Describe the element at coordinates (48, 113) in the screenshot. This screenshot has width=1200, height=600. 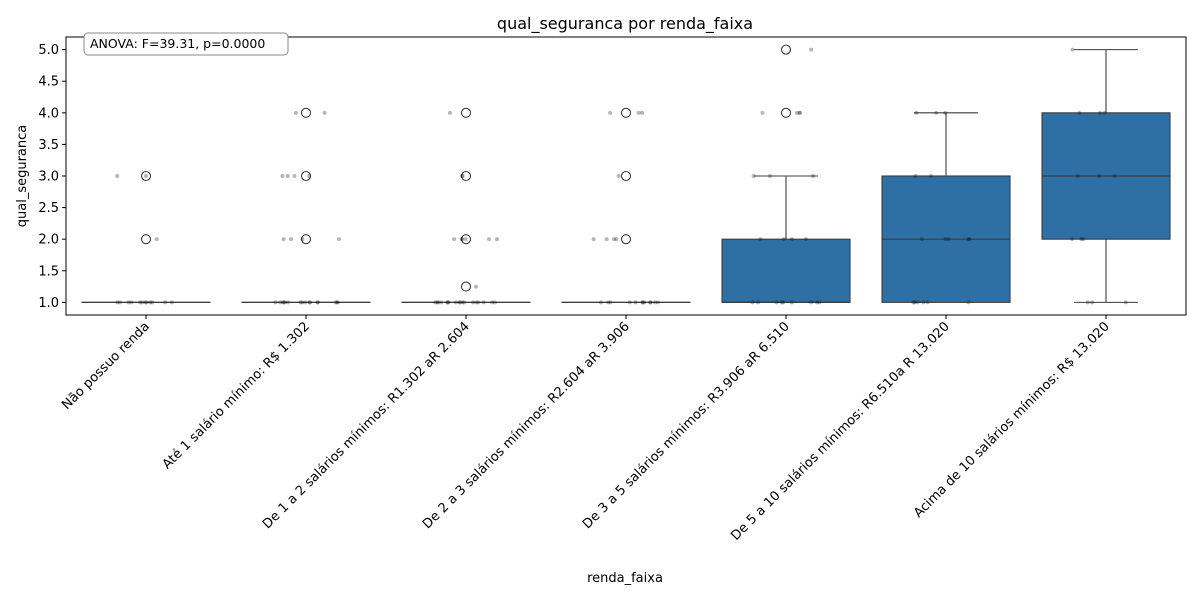
I see `y-tick-label: 4.0` at that location.